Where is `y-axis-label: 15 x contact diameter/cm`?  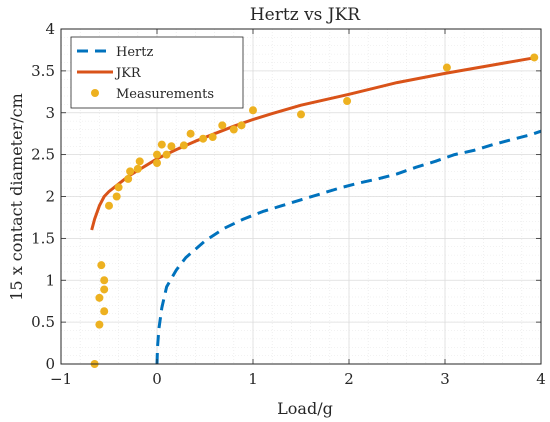 y-axis-label: 15 x contact diameter/cm is located at coordinates (16, 197).